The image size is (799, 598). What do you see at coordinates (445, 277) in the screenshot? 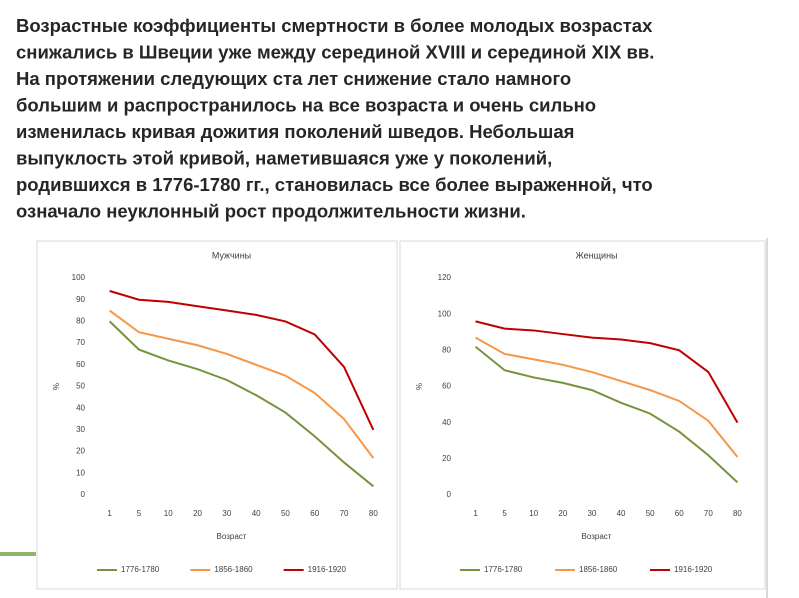
I see `y-tick-label: 120` at bounding box center [445, 277].